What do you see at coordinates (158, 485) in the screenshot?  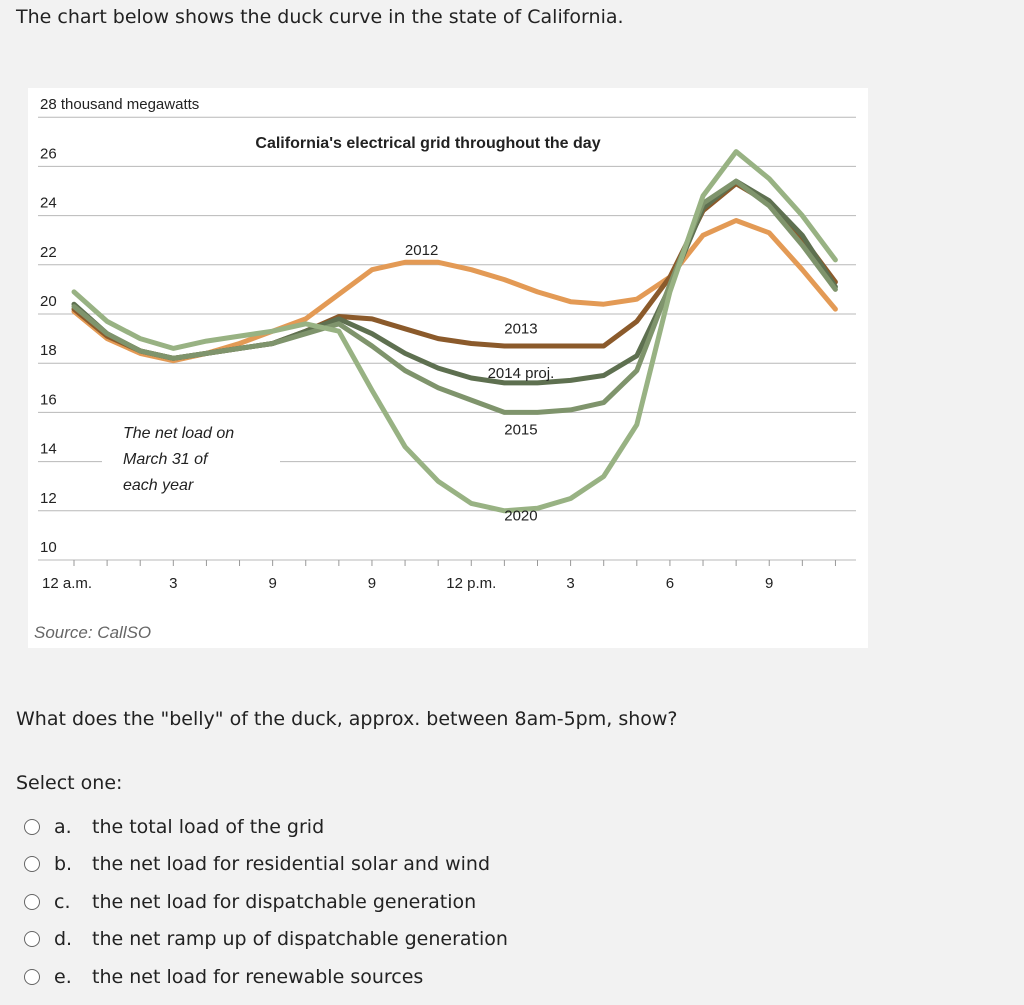 I see `annotation-text: each year` at bounding box center [158, 485].